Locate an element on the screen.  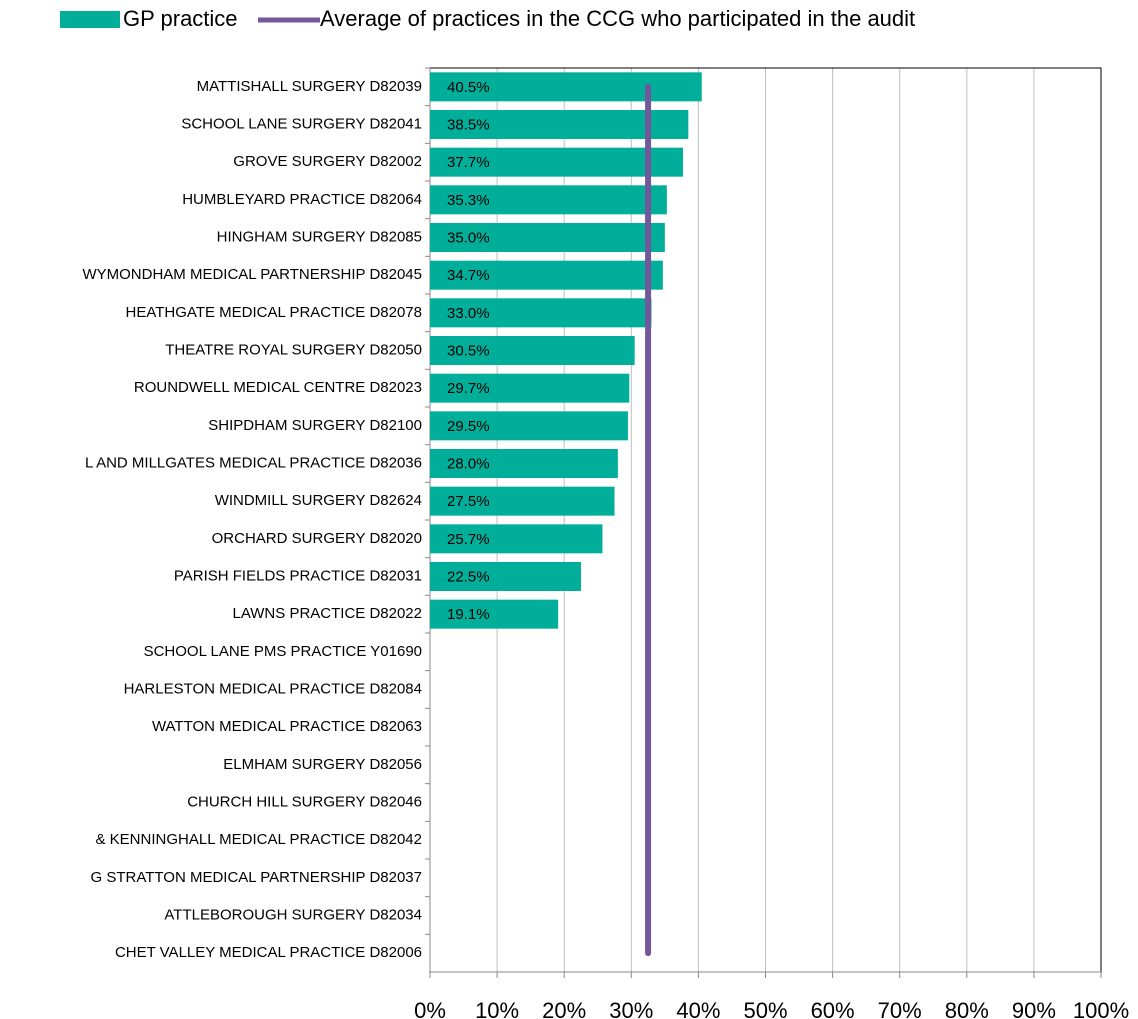
data-label: 34.7% is located at coordinates (468, 275).